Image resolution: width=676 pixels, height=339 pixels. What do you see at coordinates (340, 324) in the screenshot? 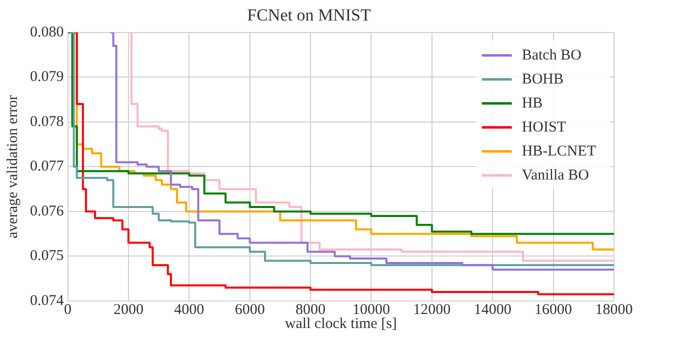
I see `x-axis-title: wall clock time [s]` at bounding box center [340, 324].